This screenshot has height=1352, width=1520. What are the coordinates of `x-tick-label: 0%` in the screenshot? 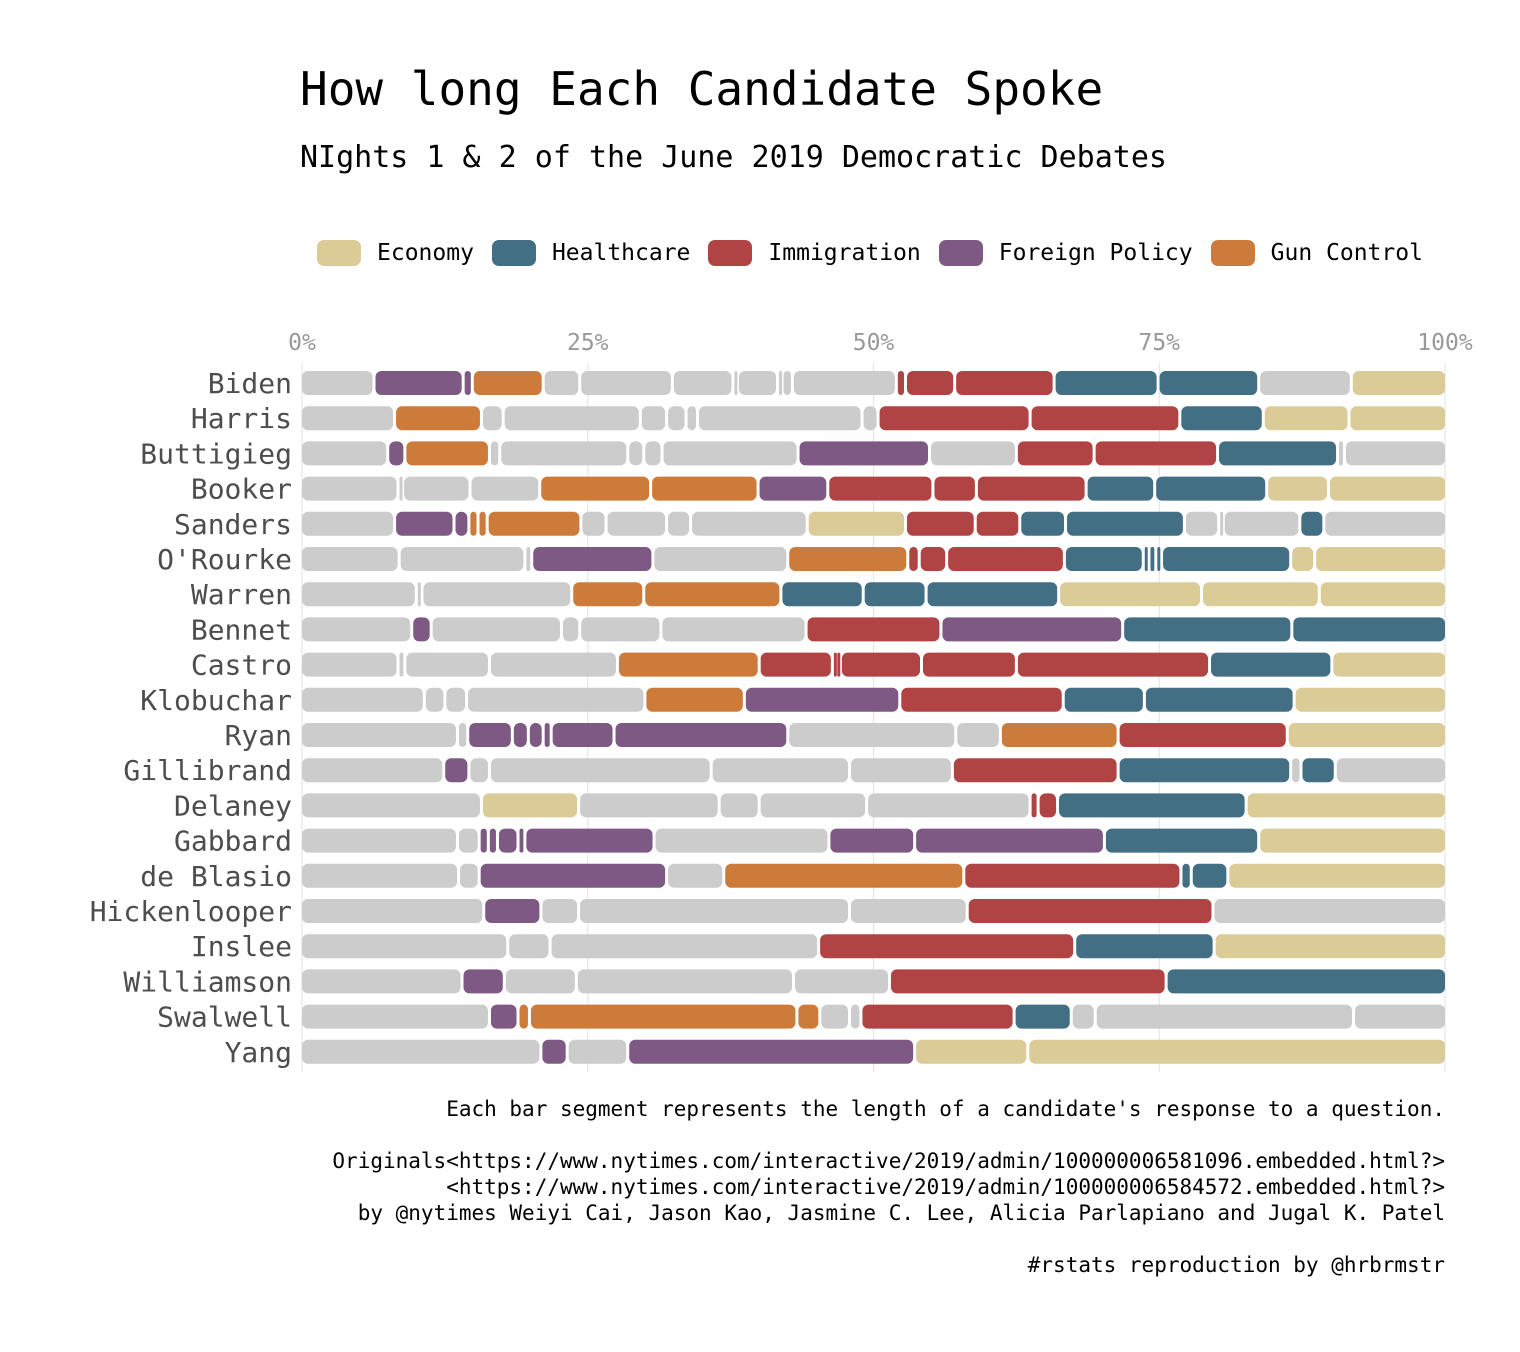 It's located at (302, 343).